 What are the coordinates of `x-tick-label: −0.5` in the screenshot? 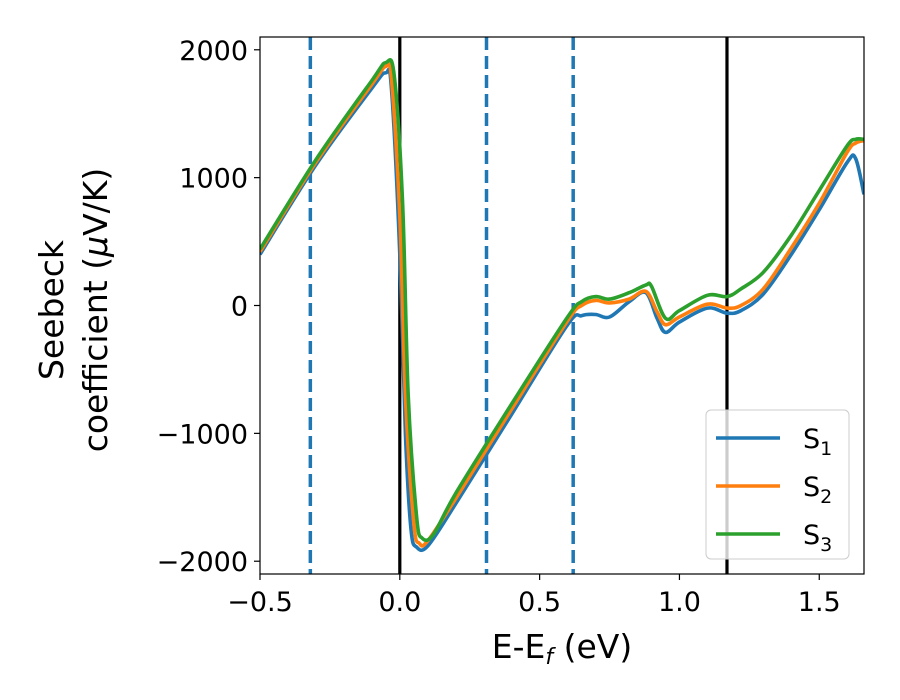 It's located at (260, 602).